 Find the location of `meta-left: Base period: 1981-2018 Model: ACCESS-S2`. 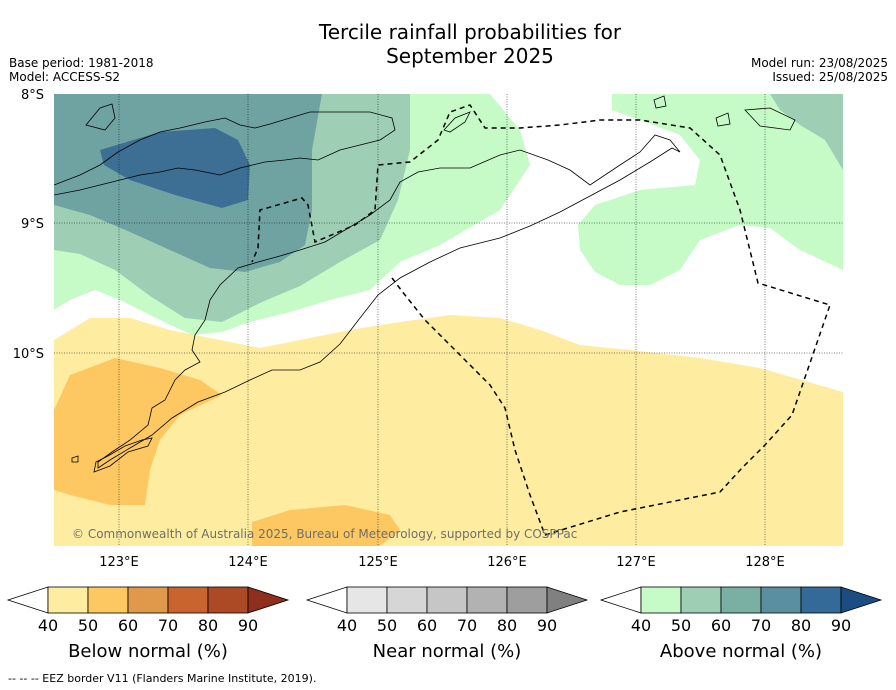

meta-left: Base period: 1981-2018 Model: ACCESS-S2 is located at coordinates (81, 70).